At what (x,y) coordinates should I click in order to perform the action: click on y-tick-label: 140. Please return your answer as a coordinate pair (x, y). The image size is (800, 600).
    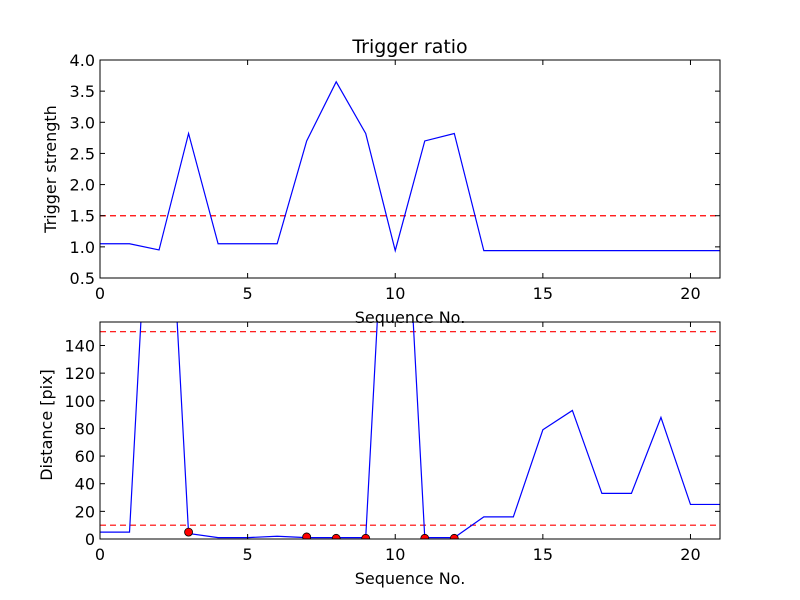
    Looking at the image, I should click on (79, 345).